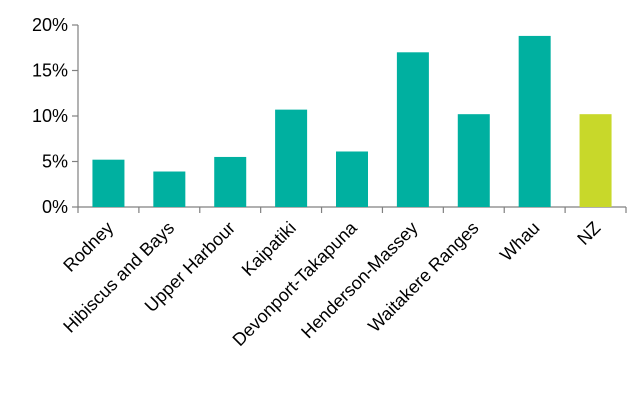 The height and width of the screenshot is (408, 631). Describe the element at coordinates (534, 121) in the screenshot. I see `bar-whau` at that location.